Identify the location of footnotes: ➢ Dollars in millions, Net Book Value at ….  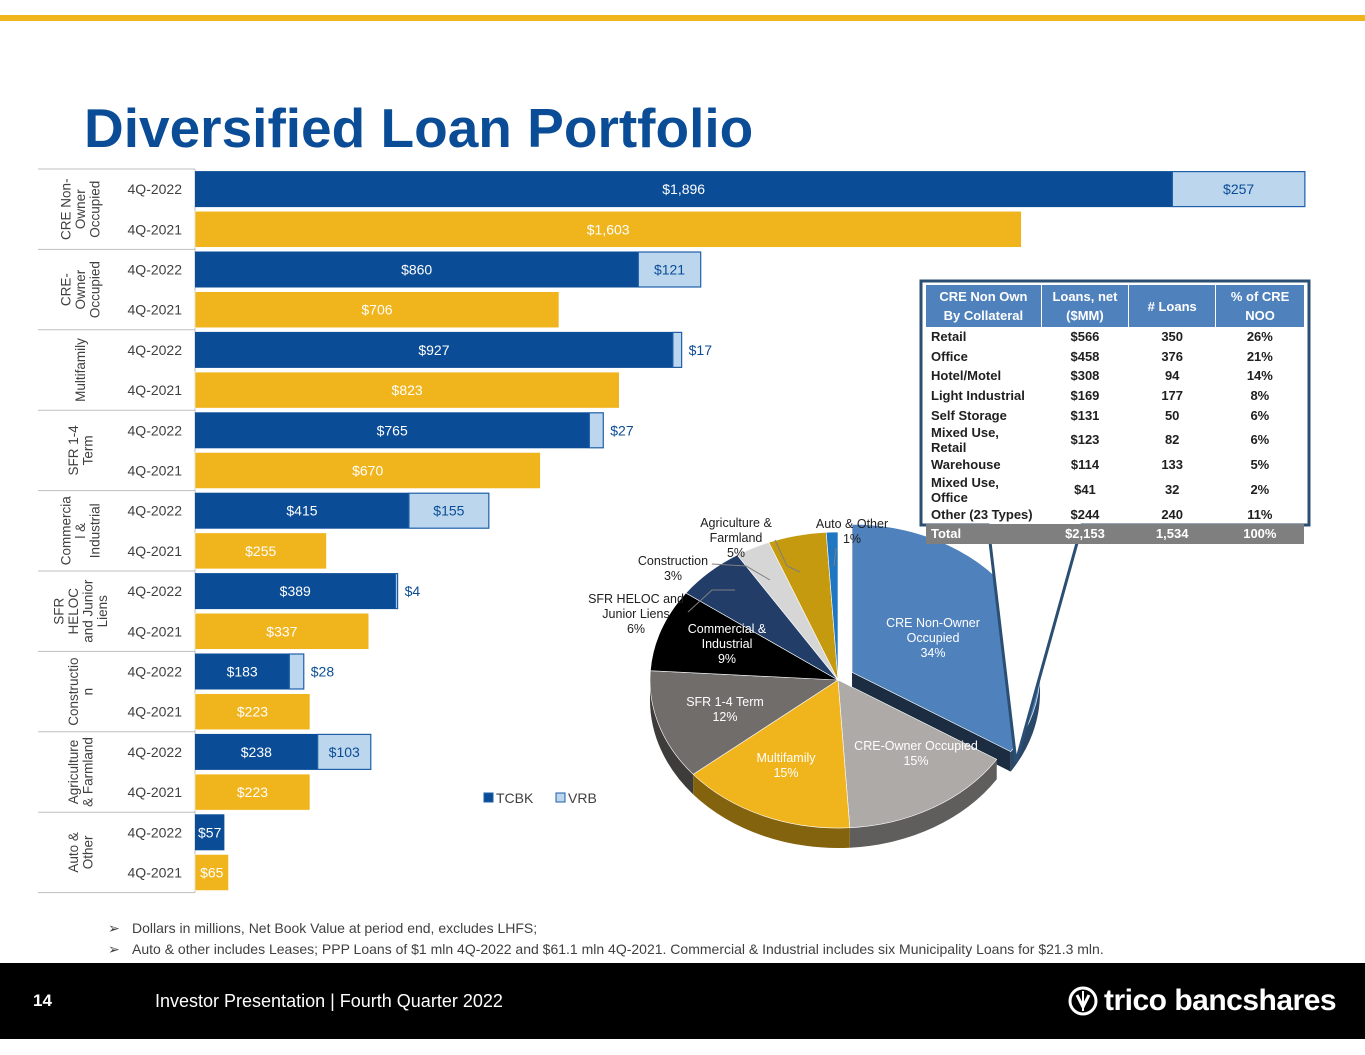
(728, 939).